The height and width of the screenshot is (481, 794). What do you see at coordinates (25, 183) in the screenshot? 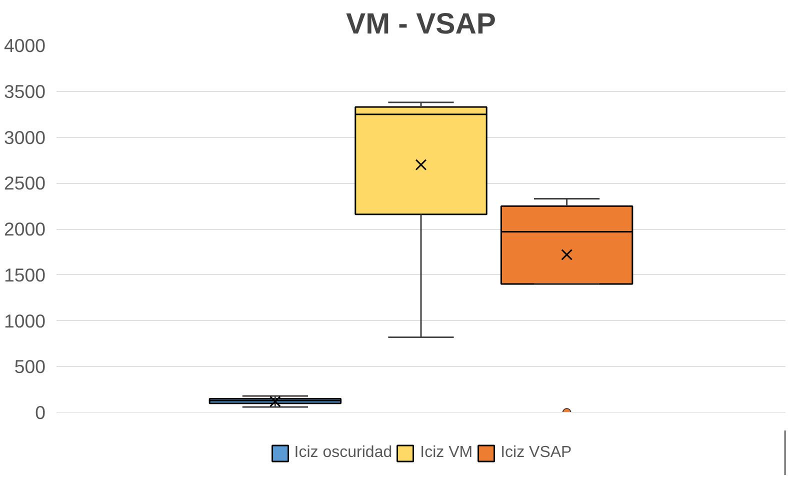
I see `y-tick-label: 2500` at bounding box center [25, 183].